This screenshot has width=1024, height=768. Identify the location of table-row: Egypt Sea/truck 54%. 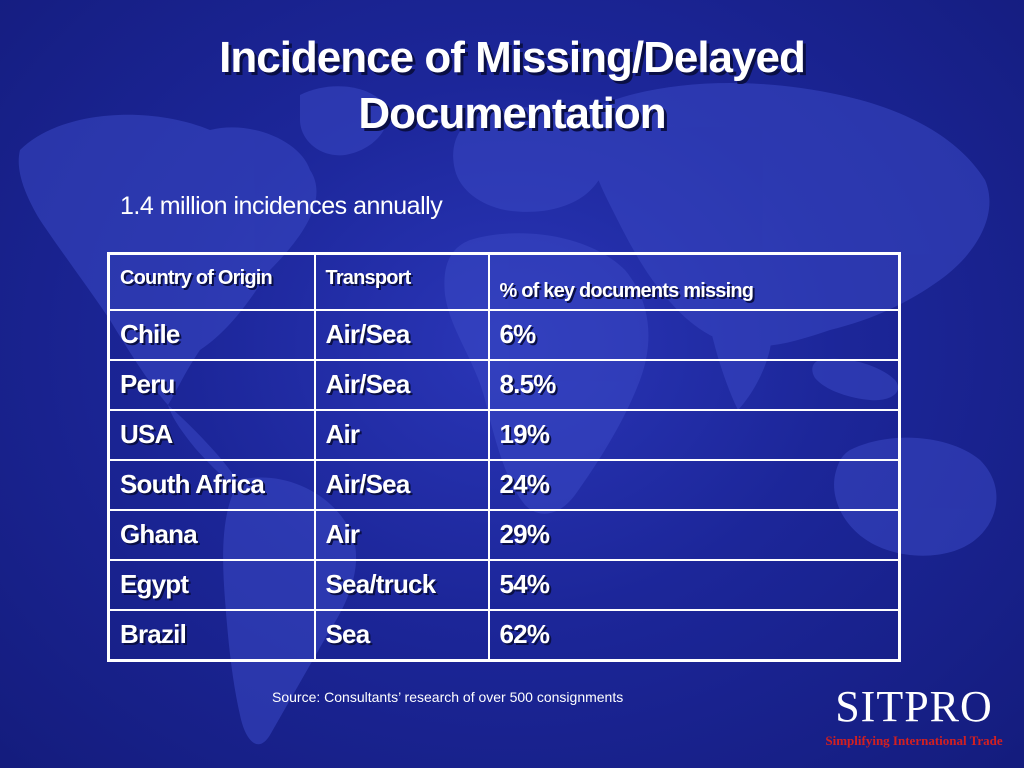
(504, 584).